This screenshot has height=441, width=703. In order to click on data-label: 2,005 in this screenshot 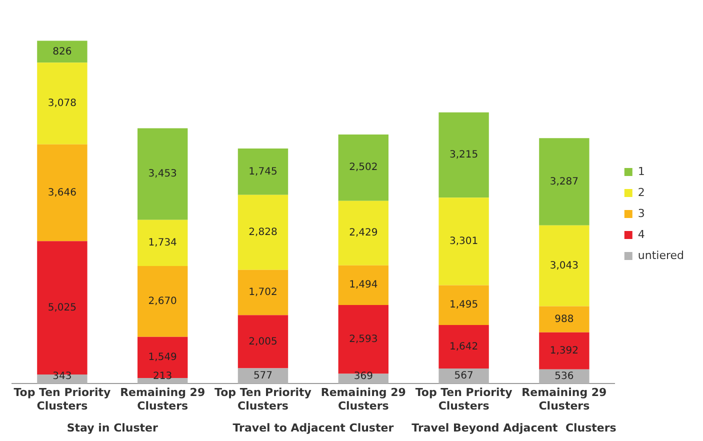, I will do `click(263, 342)`.